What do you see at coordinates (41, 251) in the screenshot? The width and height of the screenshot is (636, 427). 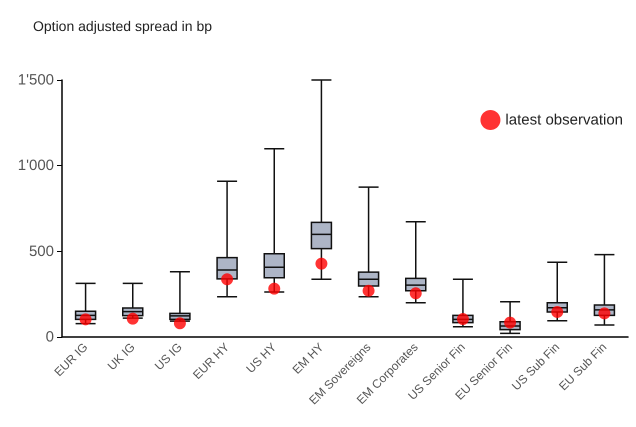 I see `y-tick-label: 500` at bounding box center [41, 251].